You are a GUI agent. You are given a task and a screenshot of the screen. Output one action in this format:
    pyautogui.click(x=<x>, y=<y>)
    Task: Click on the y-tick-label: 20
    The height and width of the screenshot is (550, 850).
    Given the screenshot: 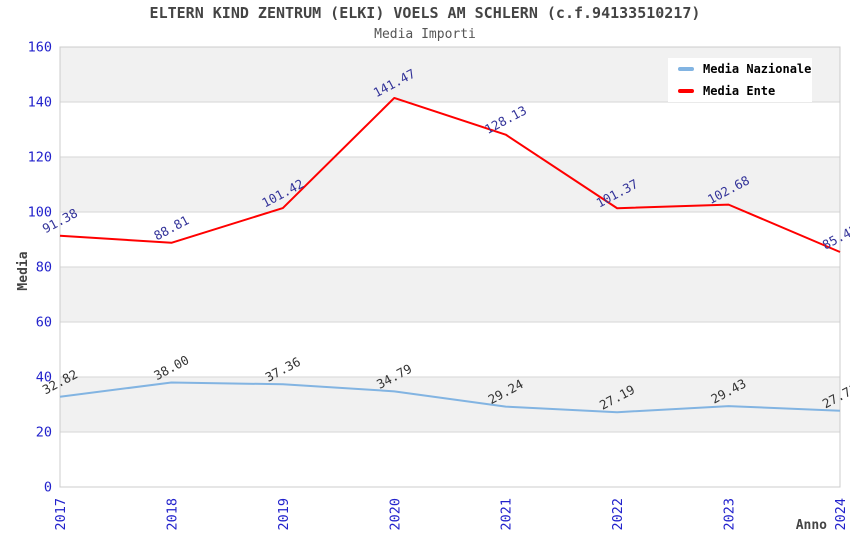 What is the action you would take?
    pyautogui.click(x=44, y=433)
    